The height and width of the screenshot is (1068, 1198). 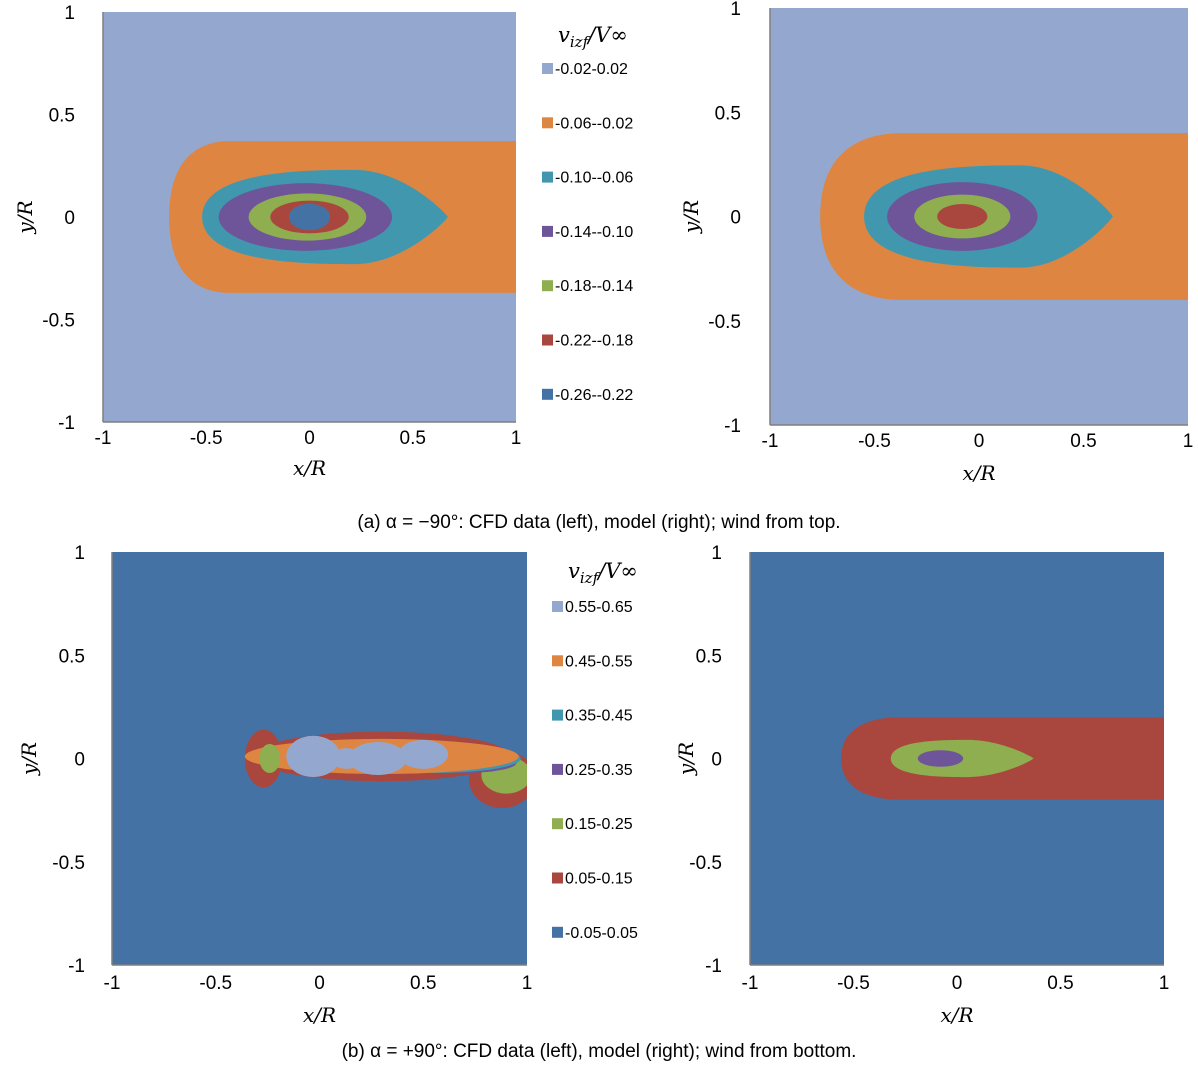 What do you see at coordinates (594, 232) in the screenshot?
I see `legend-entry-label: -0.14--0.10` at bounding box center [594, 232].